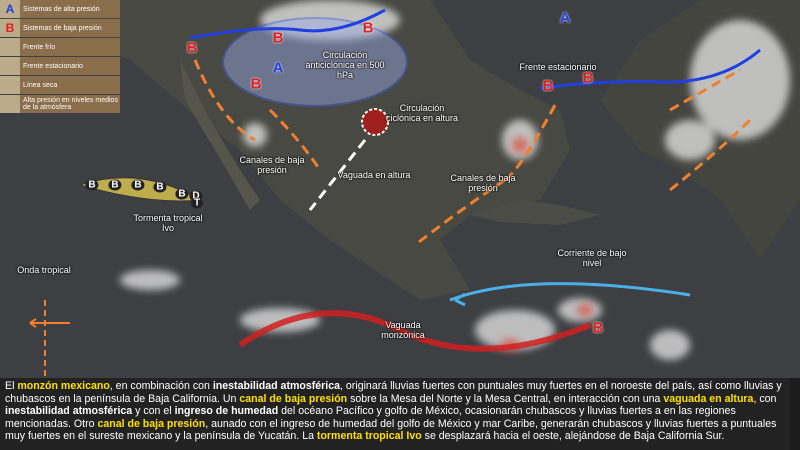 The height and width of the screenshot is (450, 800). What do you see at coordinates (369, 436) in the screenshot?
I see `caption-text: tormenta tropical Ivo` at bounding box center [369, 436].